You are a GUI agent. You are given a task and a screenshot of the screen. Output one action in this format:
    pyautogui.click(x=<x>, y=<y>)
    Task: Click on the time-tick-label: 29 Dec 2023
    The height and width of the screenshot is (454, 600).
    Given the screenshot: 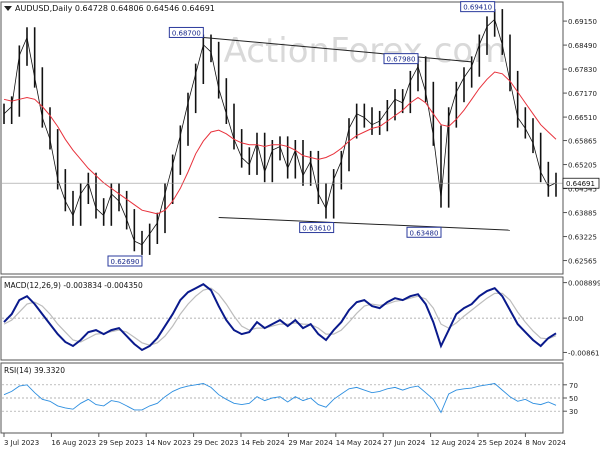 What is the action you would take?
    pyautogui.click(x=216, y=443)
    